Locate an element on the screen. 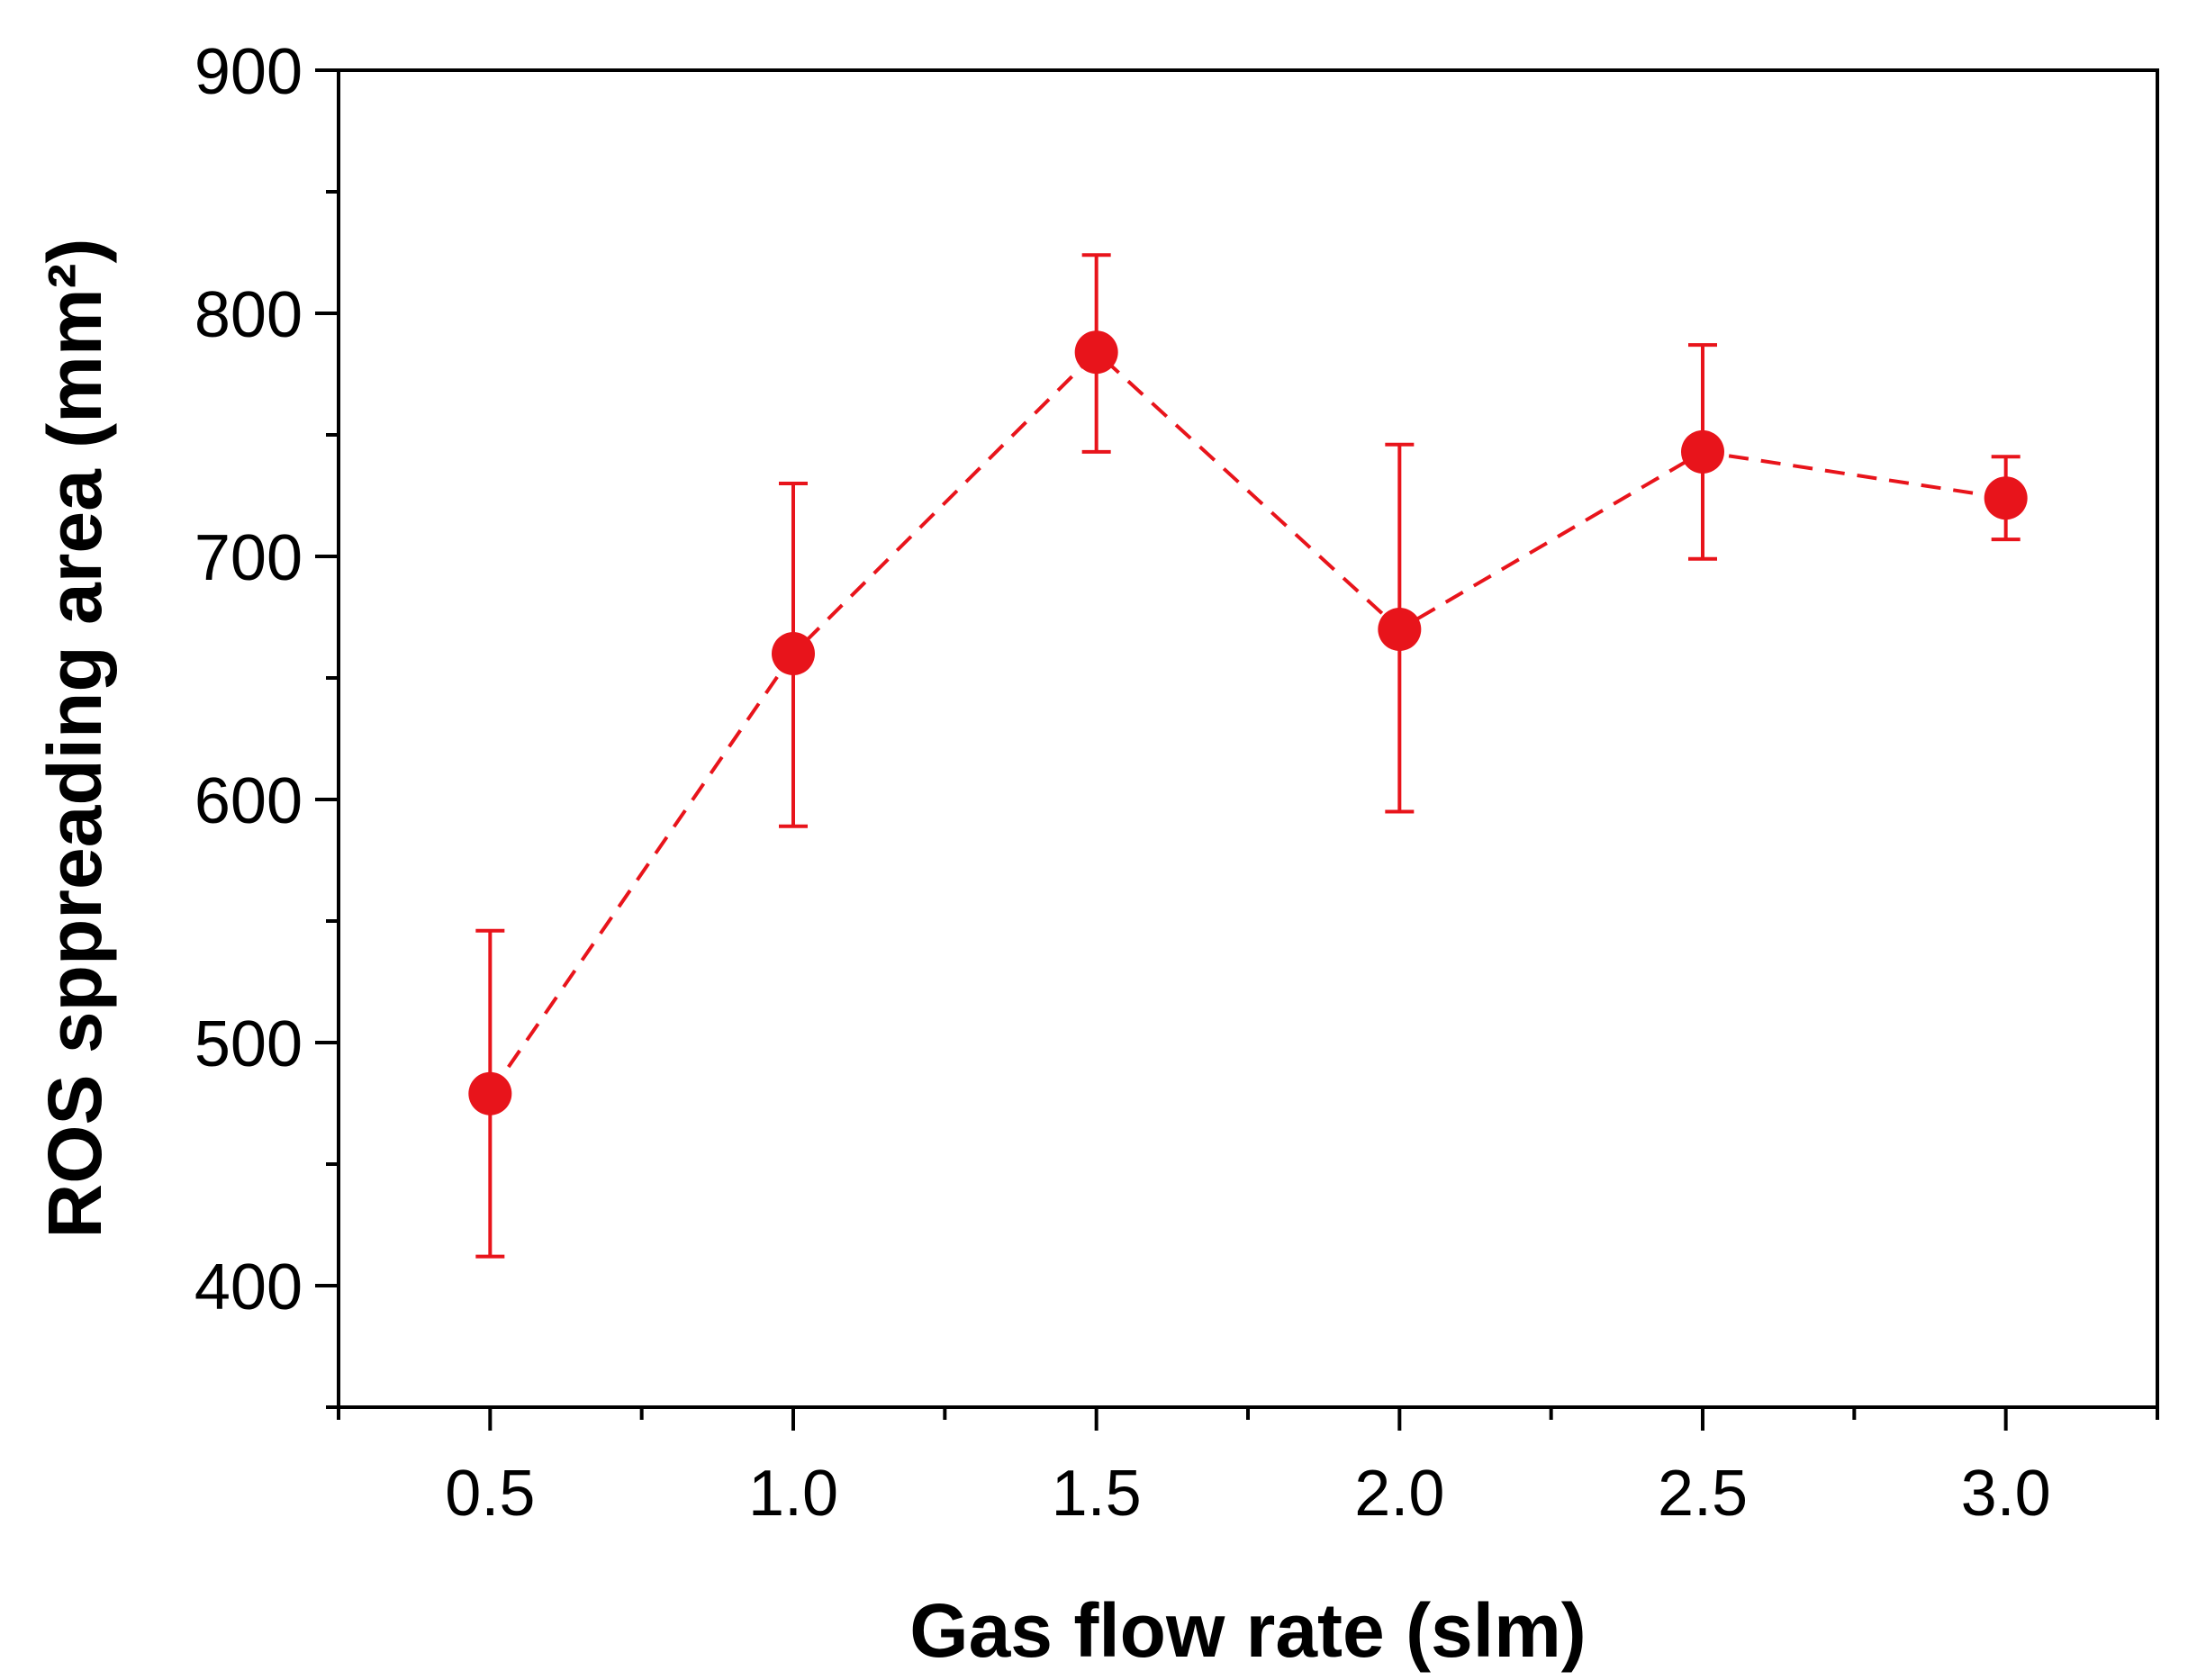  x-tick-label: 1.5 is located at coordinates (1097, 1494).